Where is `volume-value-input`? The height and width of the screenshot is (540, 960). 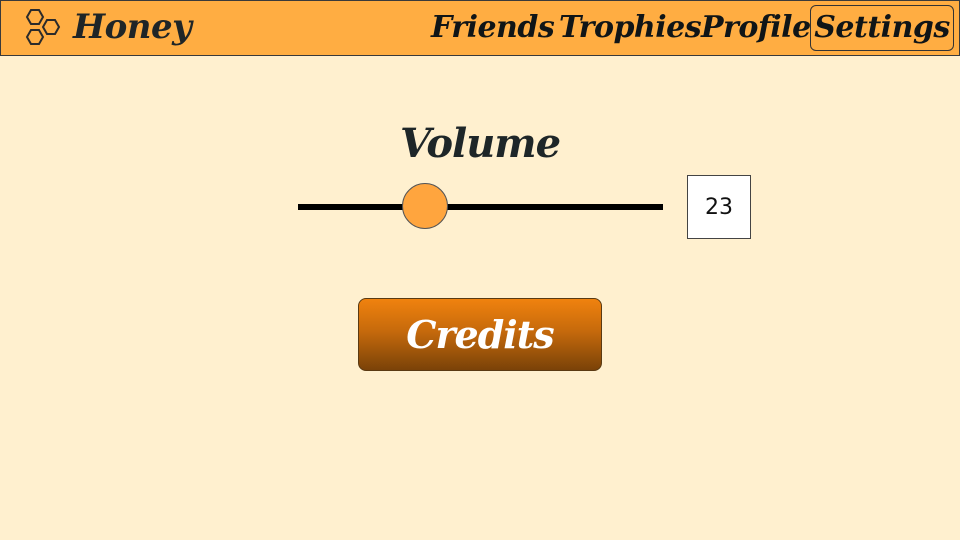 volume-value-input is located at coordinates (719, 207).